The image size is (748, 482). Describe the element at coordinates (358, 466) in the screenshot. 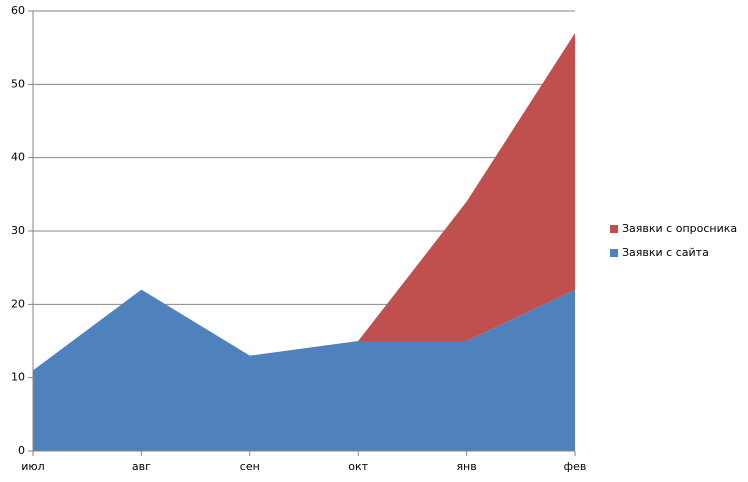

I see `x-tick-label: окт` at that location.